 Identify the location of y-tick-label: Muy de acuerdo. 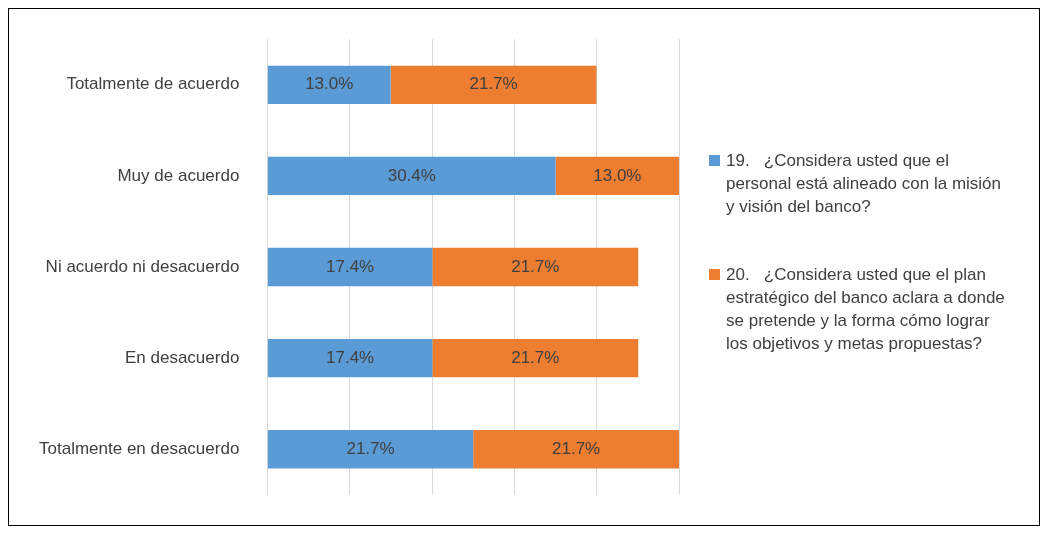
(178, 175).